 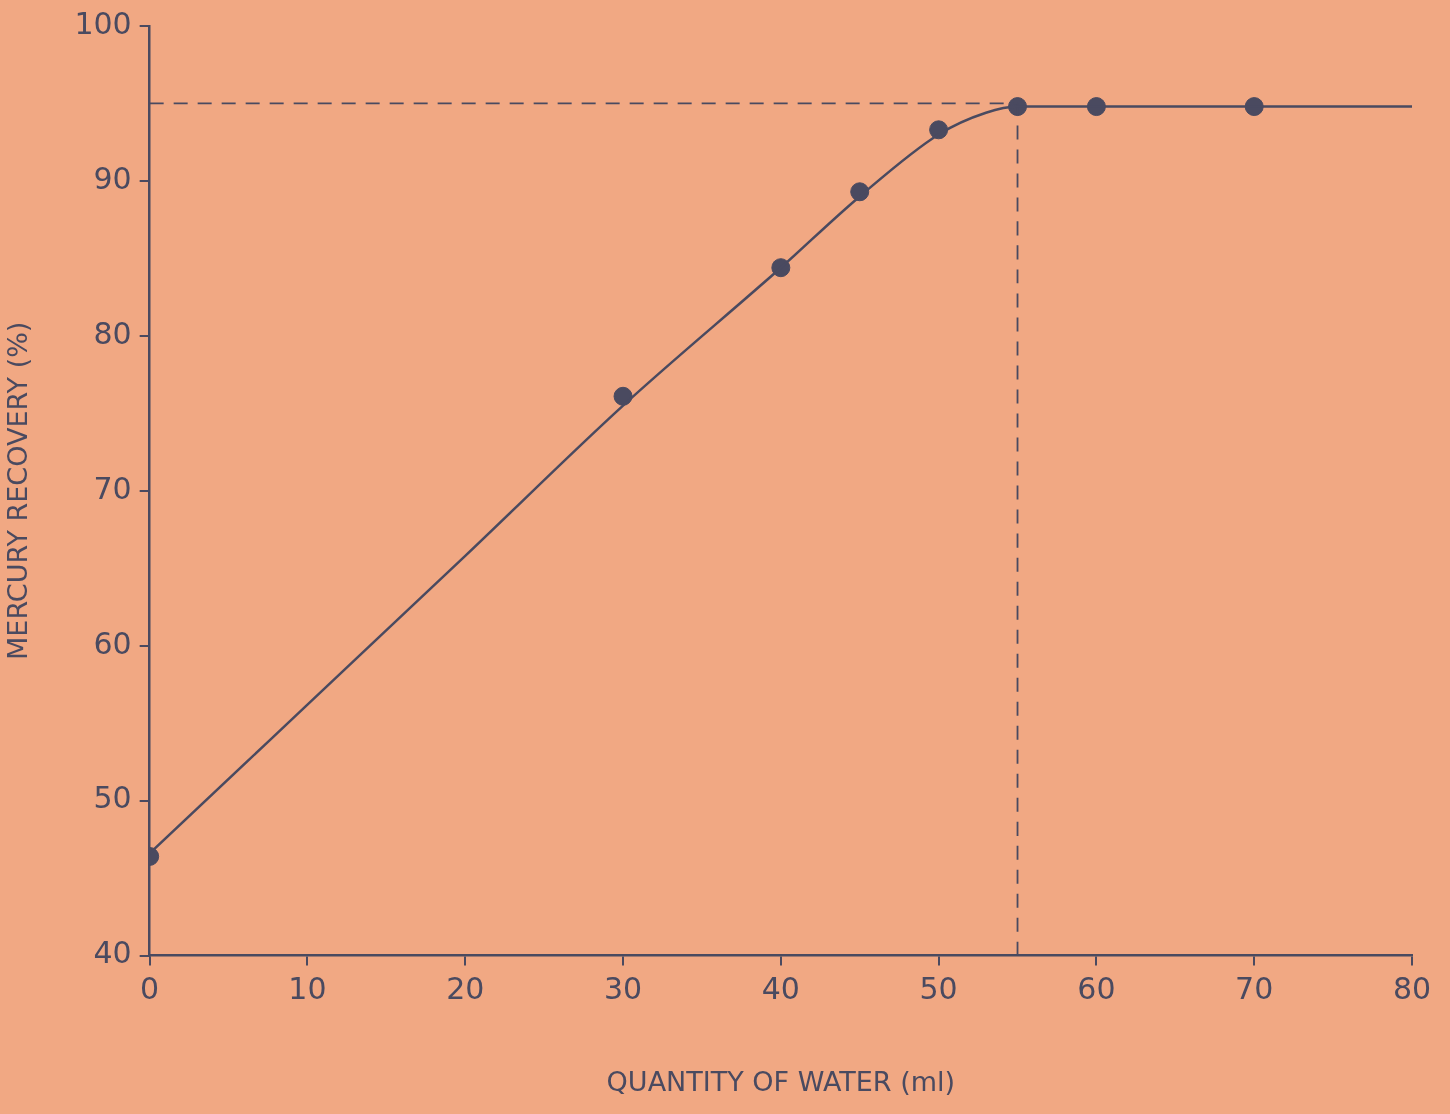 What do you see at coordinates (780, 989) in the screenshot?
I see `x-tick-label: 40` at bounding box center [780, 989].